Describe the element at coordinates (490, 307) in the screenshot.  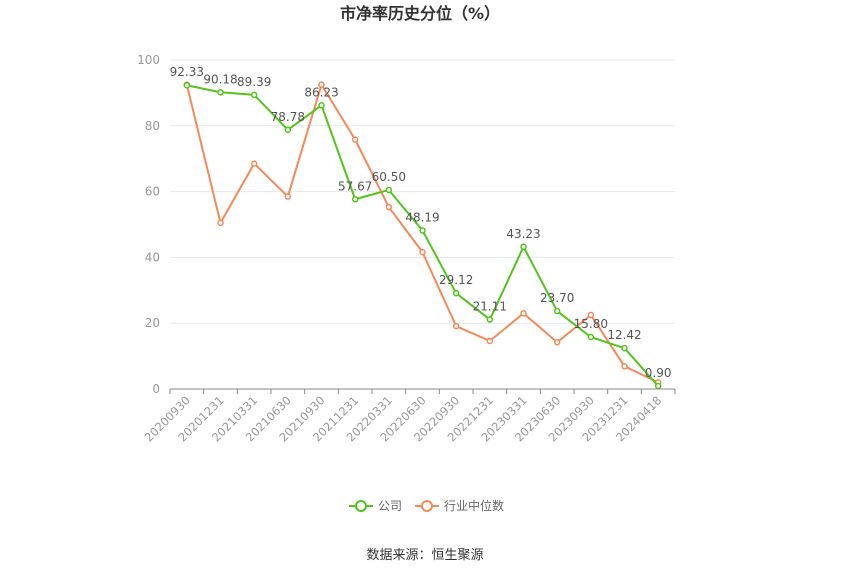
I see `data-label: 21.11` at that location.